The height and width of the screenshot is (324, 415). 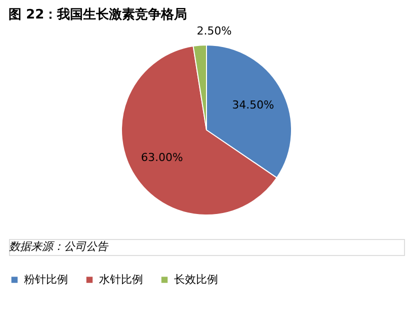 What do you see at coordinates (59, 246) in the screenshot?
I see `source-note: 数据来源：公司公告` at bounding box center [59, 246].